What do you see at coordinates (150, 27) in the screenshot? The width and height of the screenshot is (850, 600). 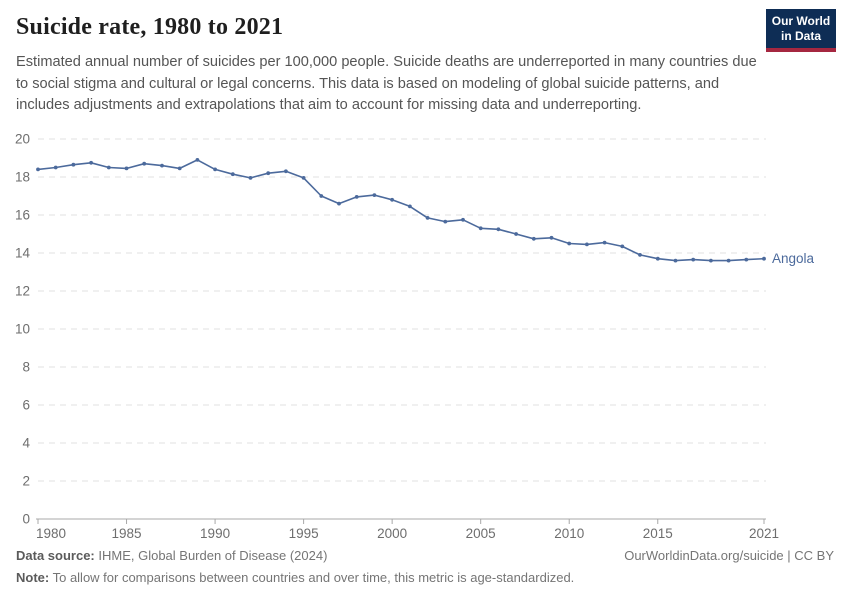 I see `page-title: Suicide rate, 1980 to 2021` at bounding box center [150, 27].